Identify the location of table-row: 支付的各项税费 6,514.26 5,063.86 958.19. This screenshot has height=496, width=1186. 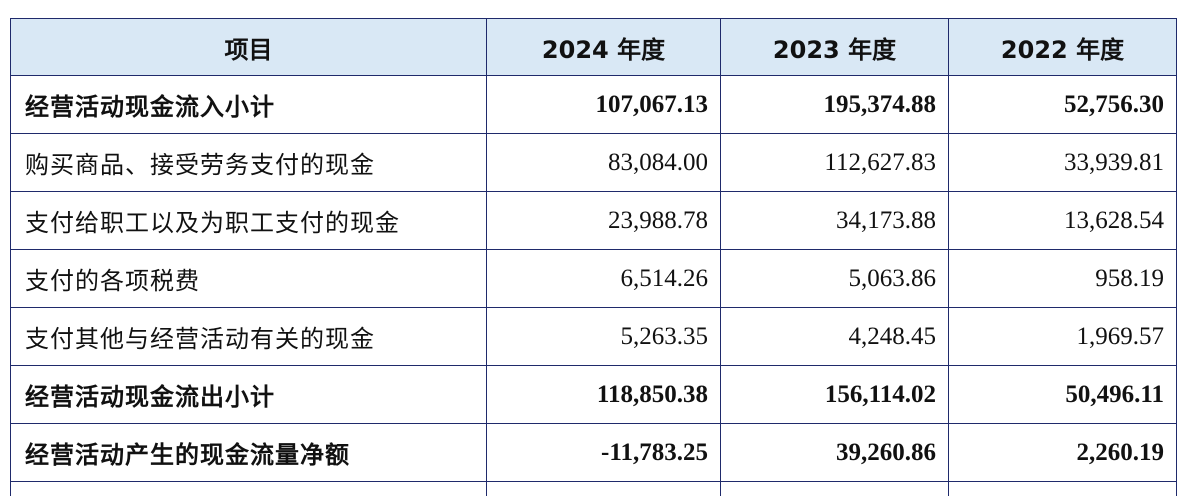
(594, 279).